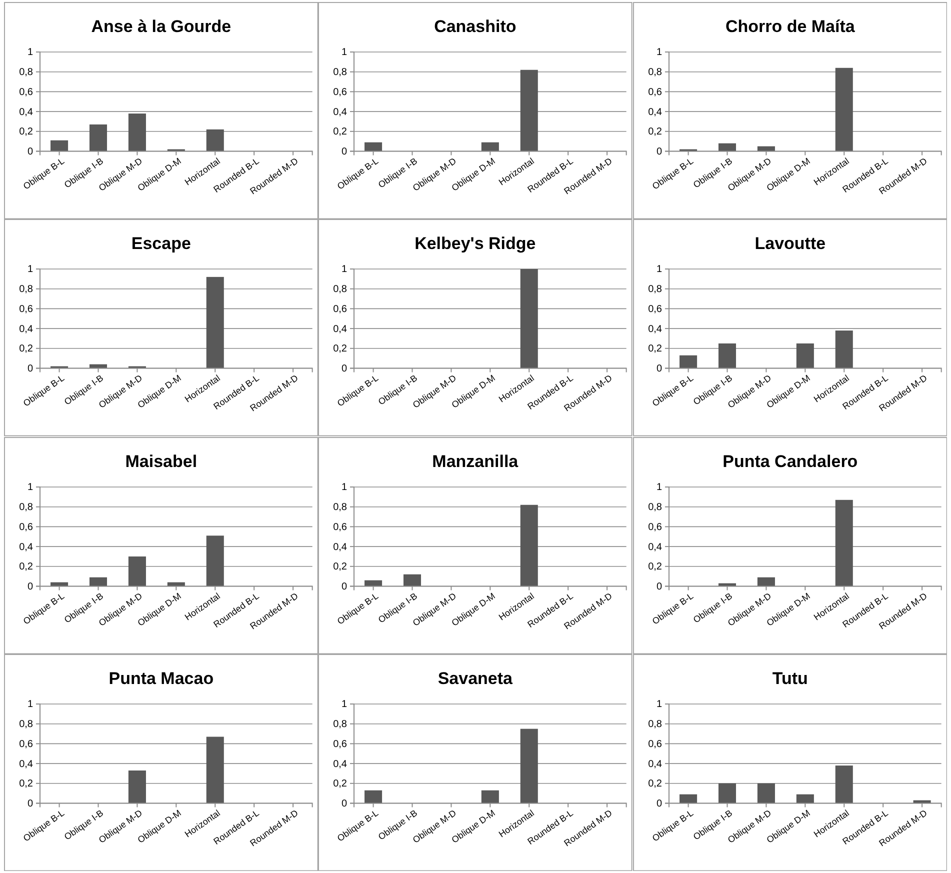 The image size is (951, 873). Describe the element at coordinates (161, 26) in the screenshot. I see `chart-title: Anse à la Gourde` at that location.